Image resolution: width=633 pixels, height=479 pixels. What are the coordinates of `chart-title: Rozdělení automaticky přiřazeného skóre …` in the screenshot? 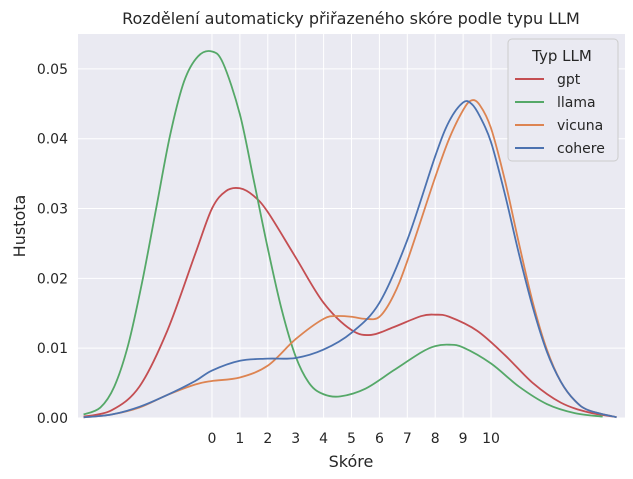 It's located at (351, 18).